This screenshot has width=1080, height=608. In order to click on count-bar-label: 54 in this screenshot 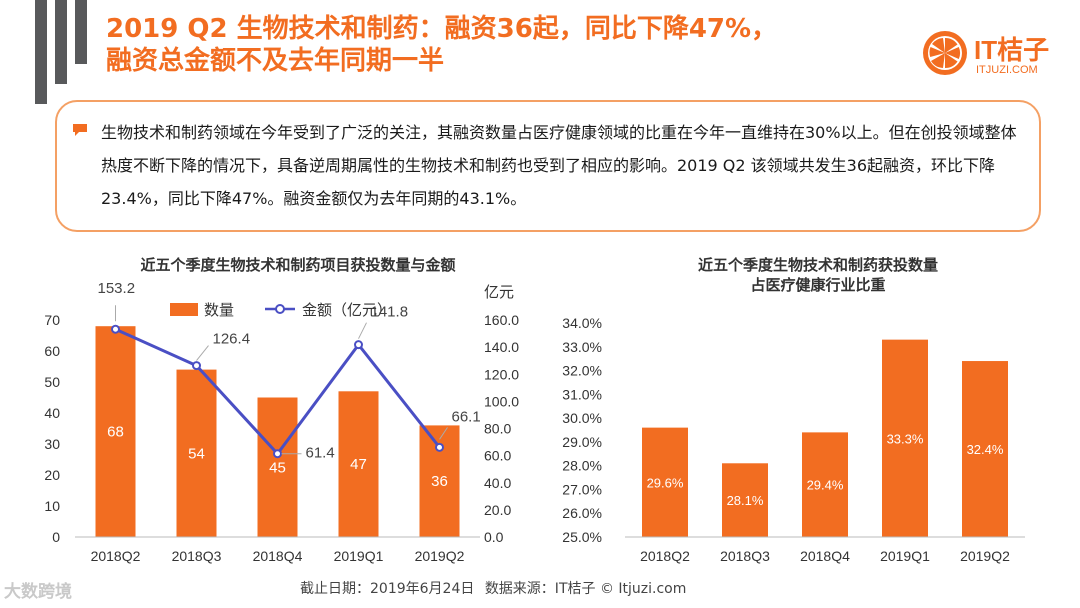, I will do `click(196, 453)`.